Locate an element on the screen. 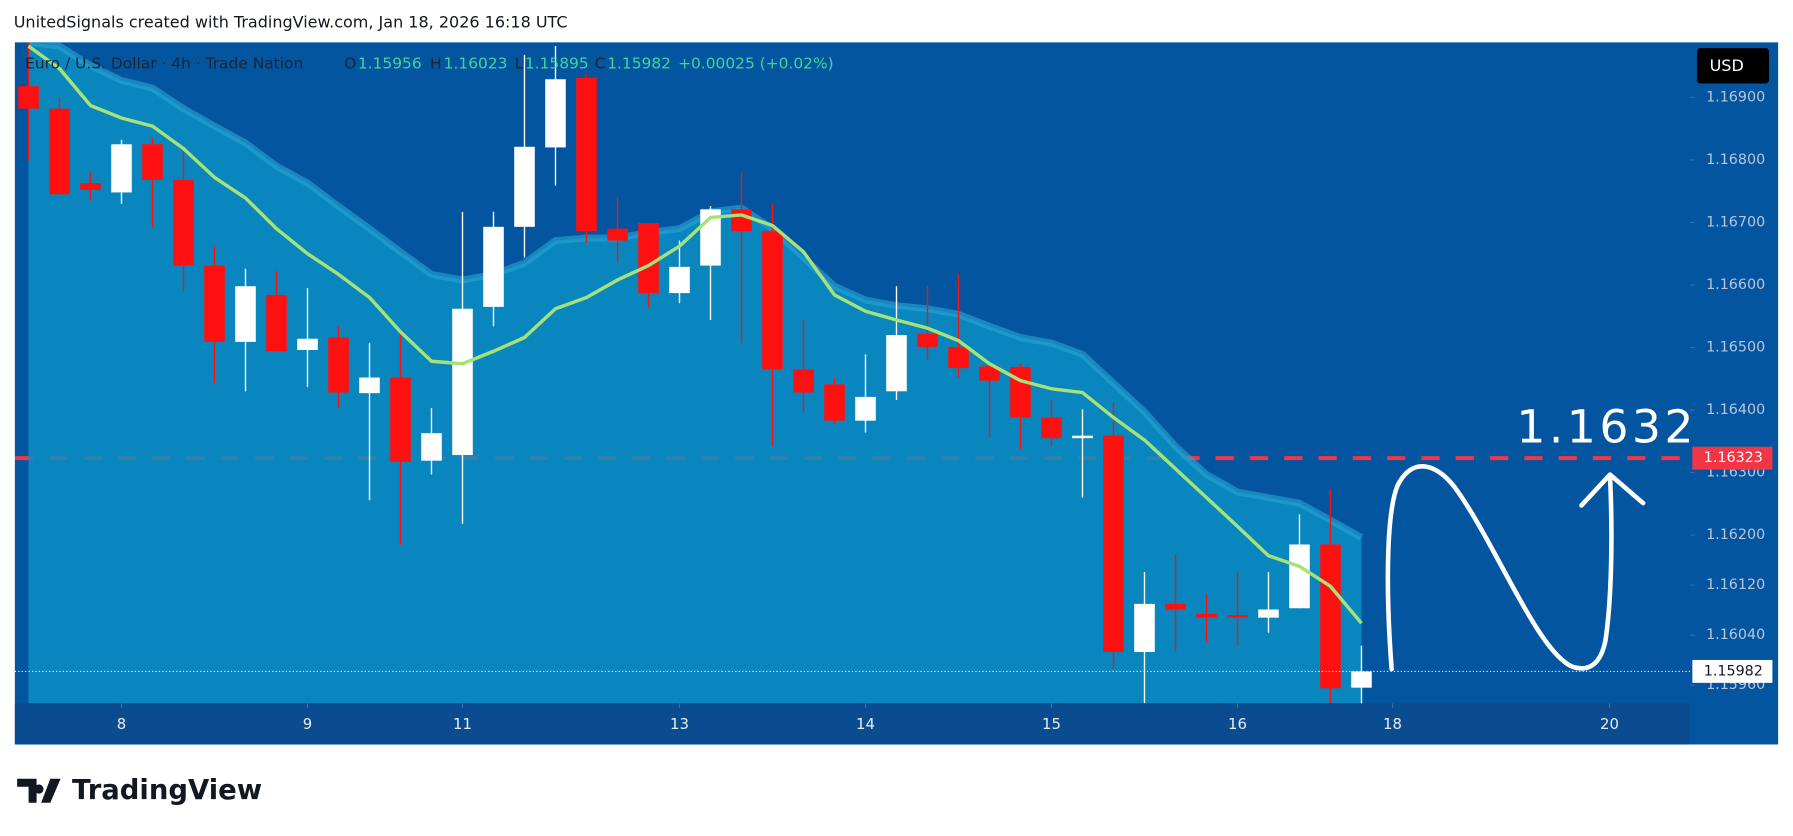 The image size is (1793, 836). currency-label: USD is located at coordinates (1727, 65).